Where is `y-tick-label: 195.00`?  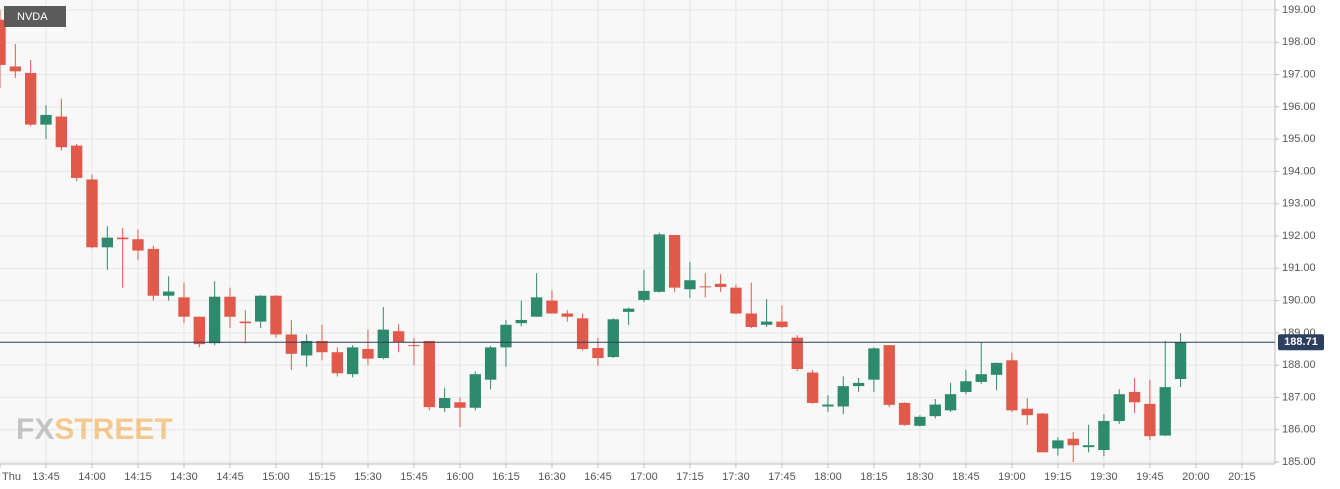 y-tick-label: 195.00 is located at coordinates (1299, 139).